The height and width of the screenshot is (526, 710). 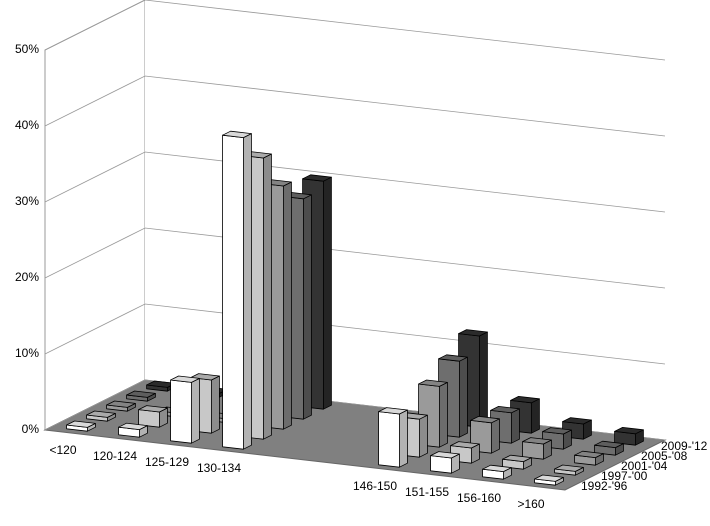 What do you see at coordinates (115, 456) in the screenshot?
I see `x-tick-label: 120-124` at bounding box center [115, 456].